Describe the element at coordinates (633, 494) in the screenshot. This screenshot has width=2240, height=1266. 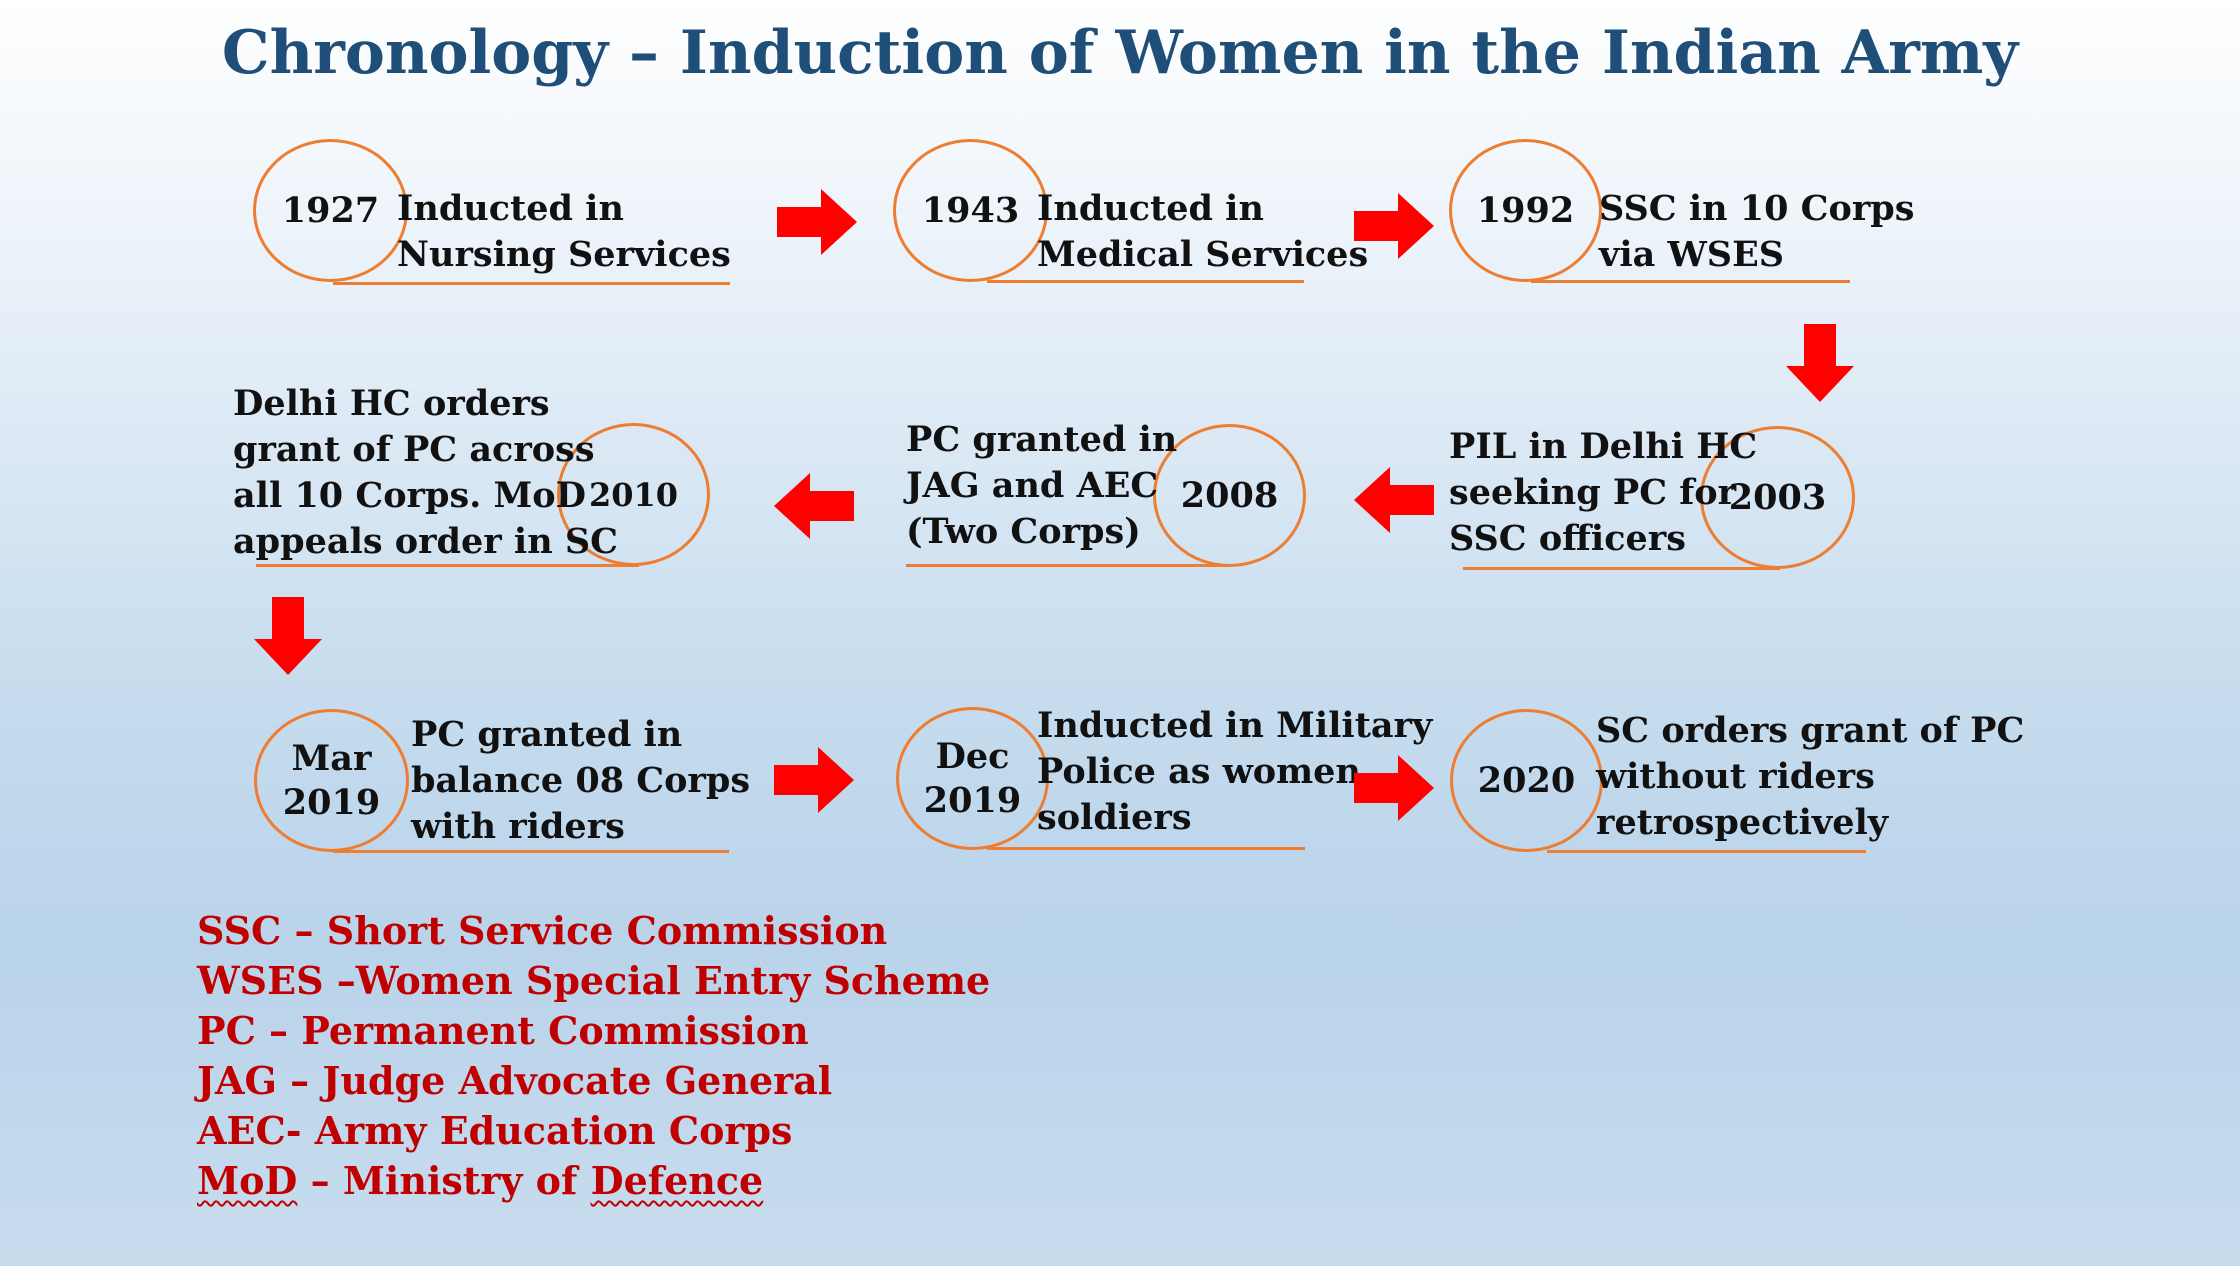
I see `year-circle-2010: 2010` at that location.